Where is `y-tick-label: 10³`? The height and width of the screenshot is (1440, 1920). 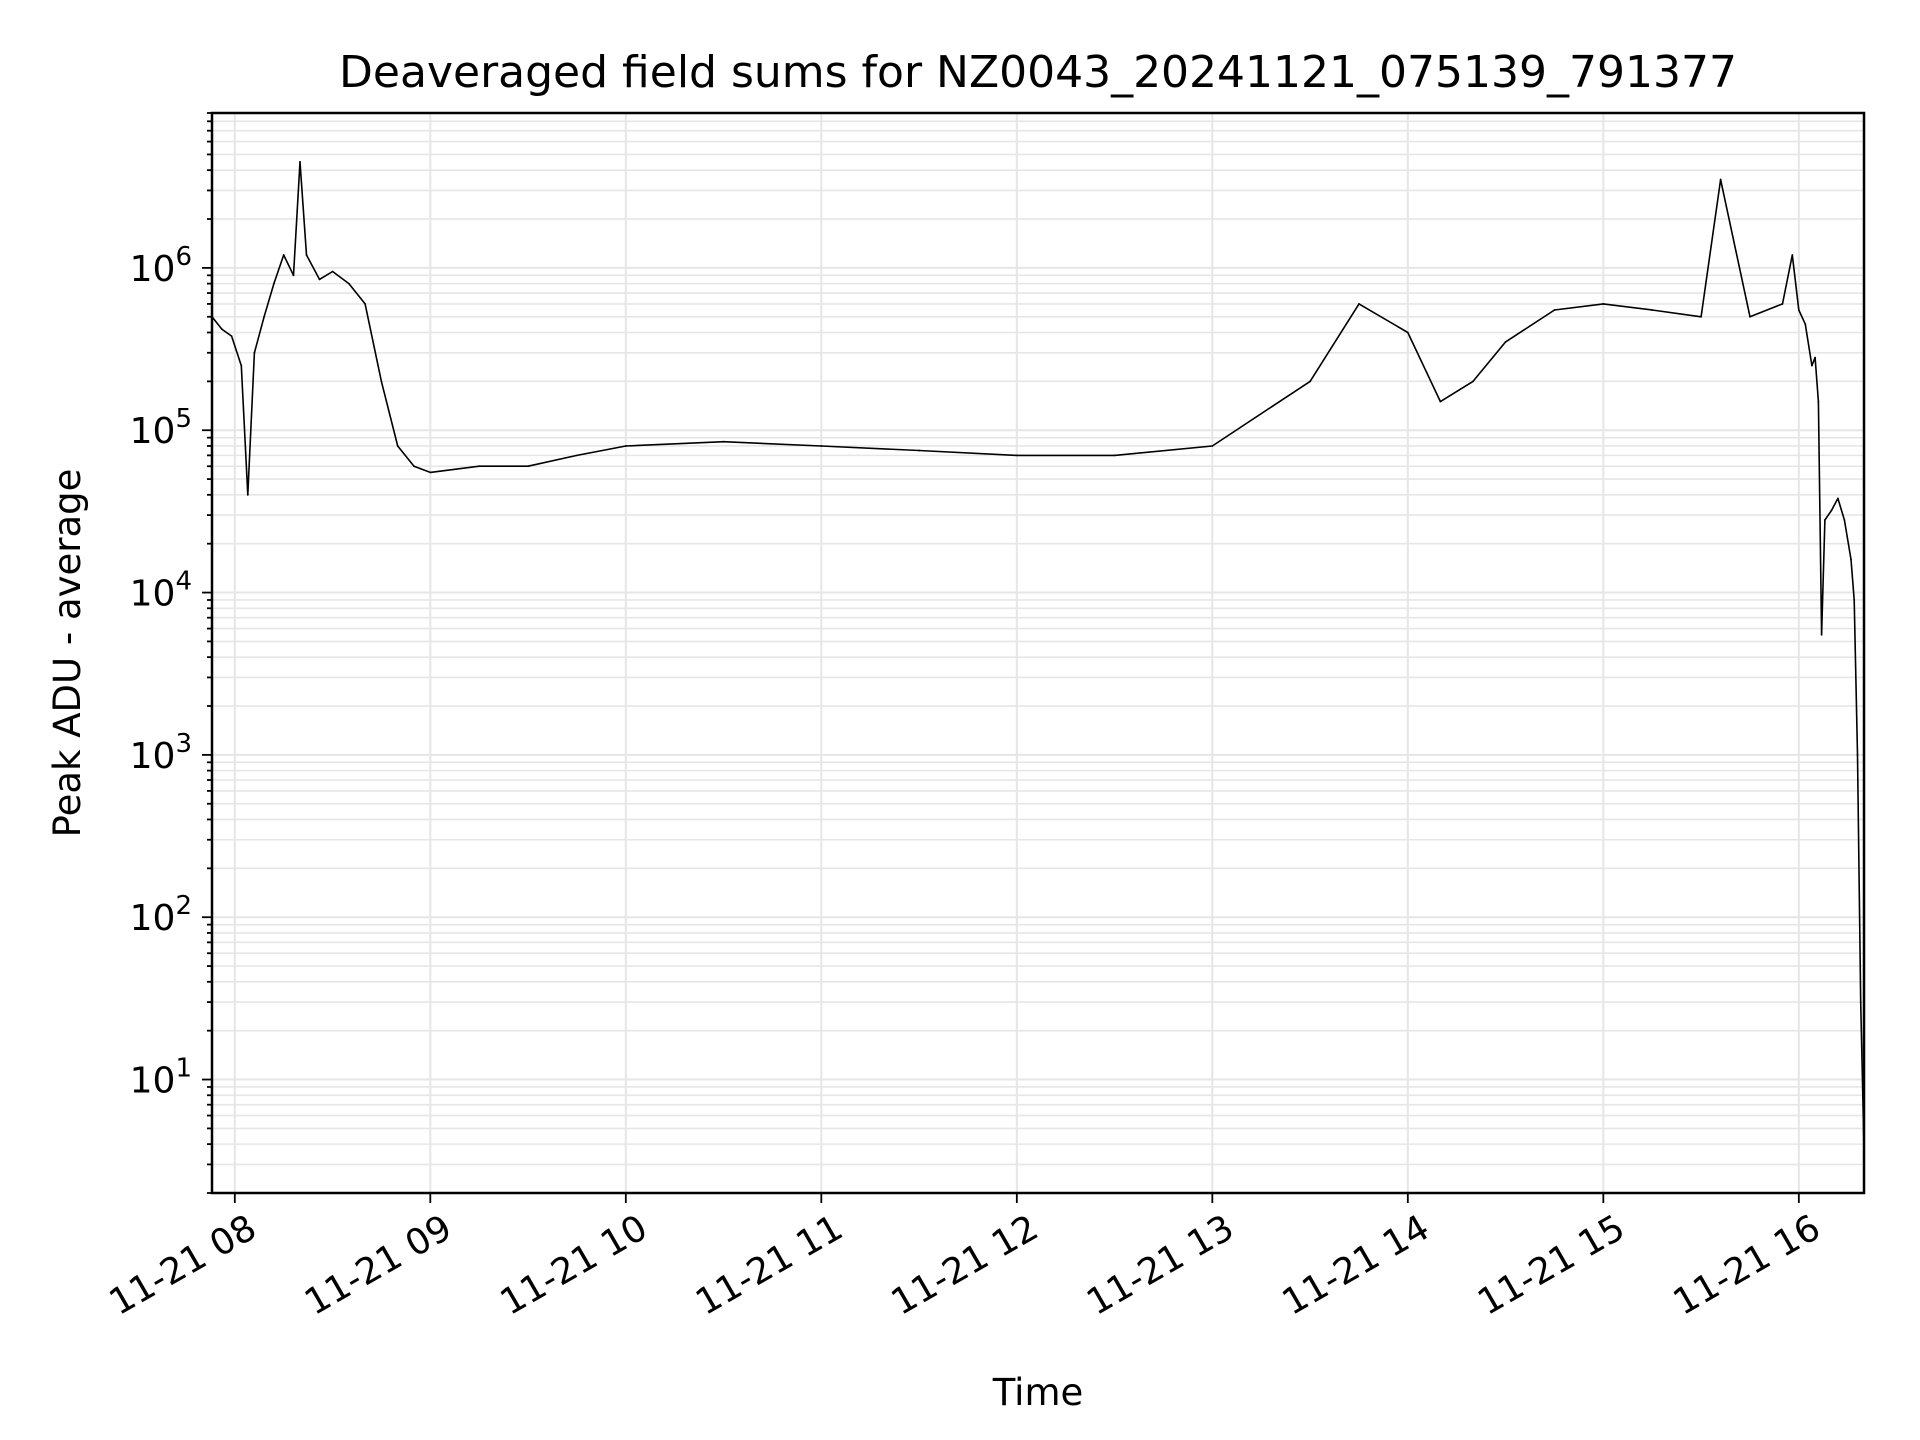 y-tick-label: 10³ is located at coordinates (161, 753).